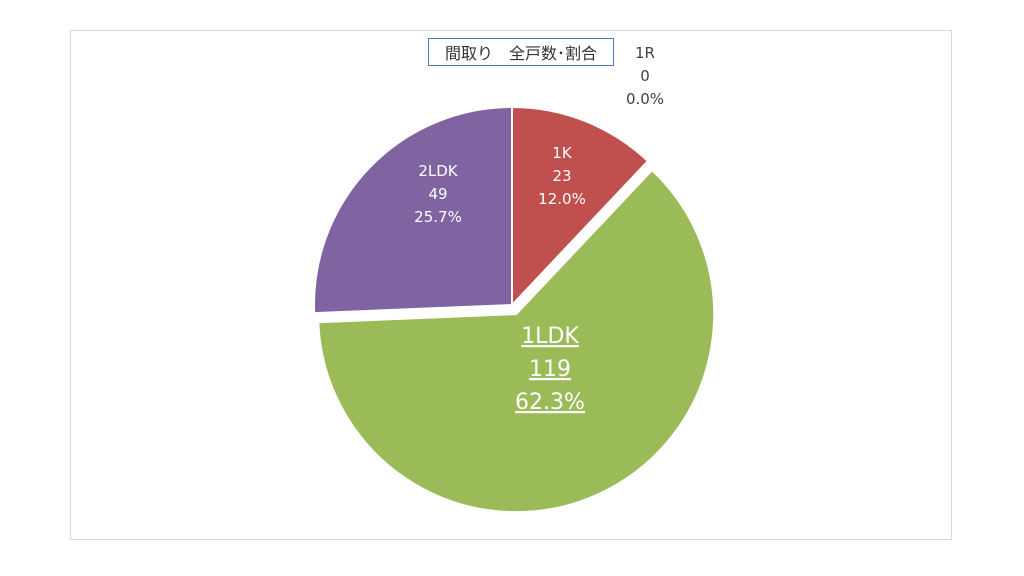 The image size is (1024, 576). I want to click on data-label-value: 49, so click(437, 194).